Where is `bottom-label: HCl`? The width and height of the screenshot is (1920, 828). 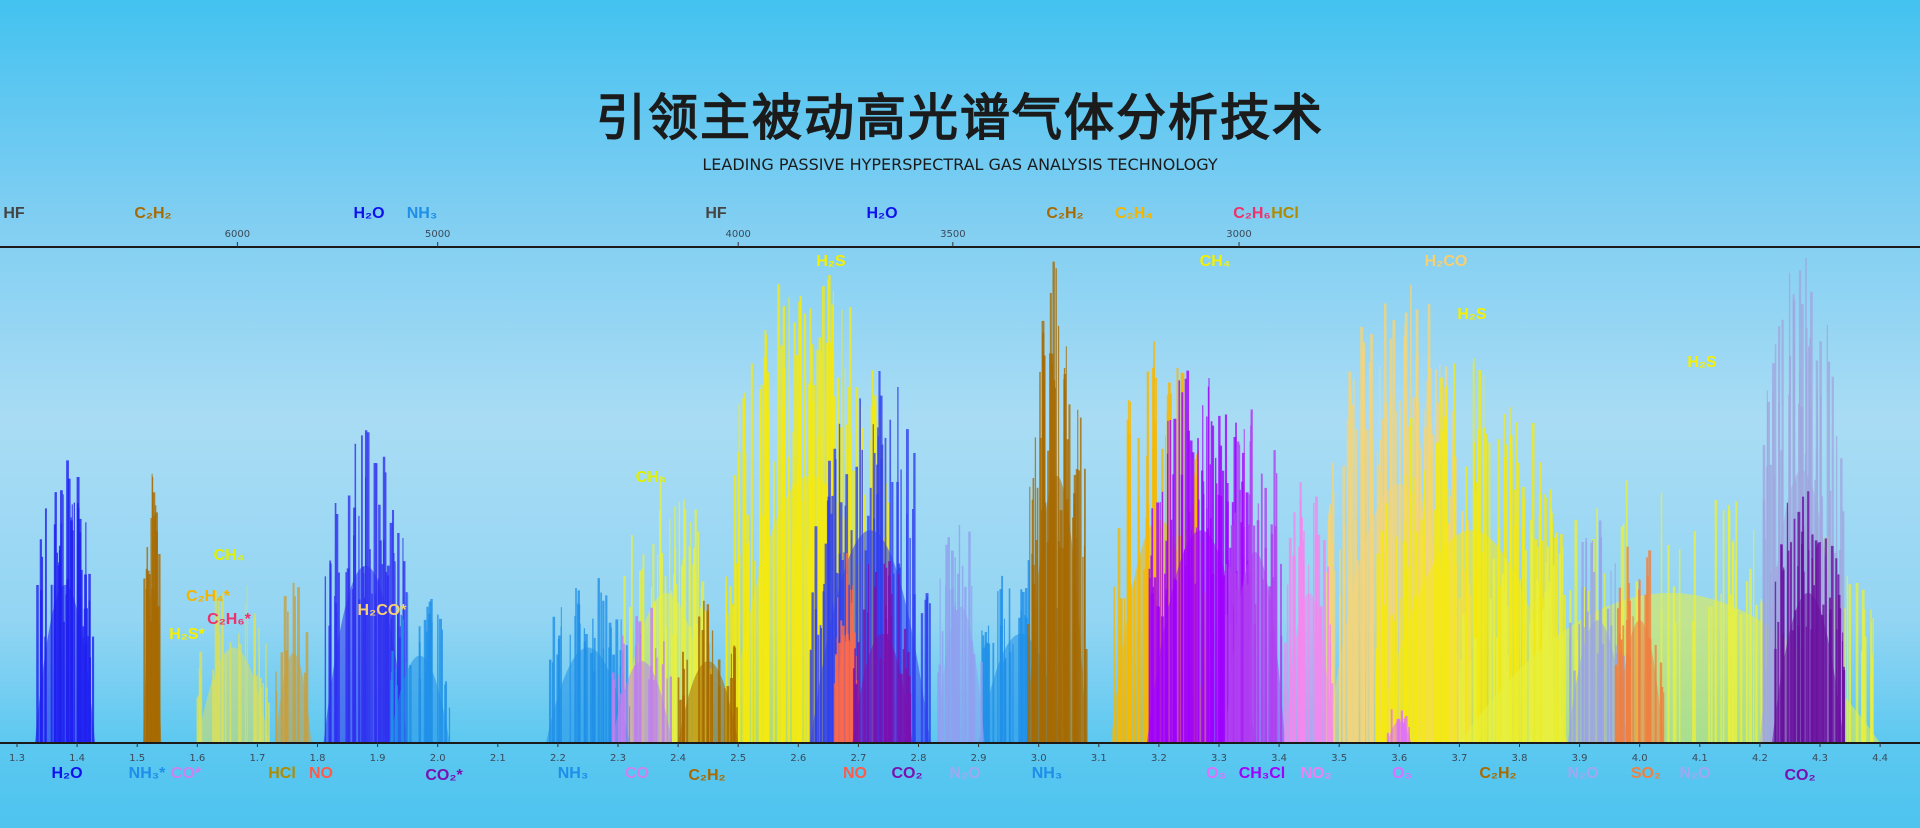 bottom-label: HCl is located at coordinates (282, 773).